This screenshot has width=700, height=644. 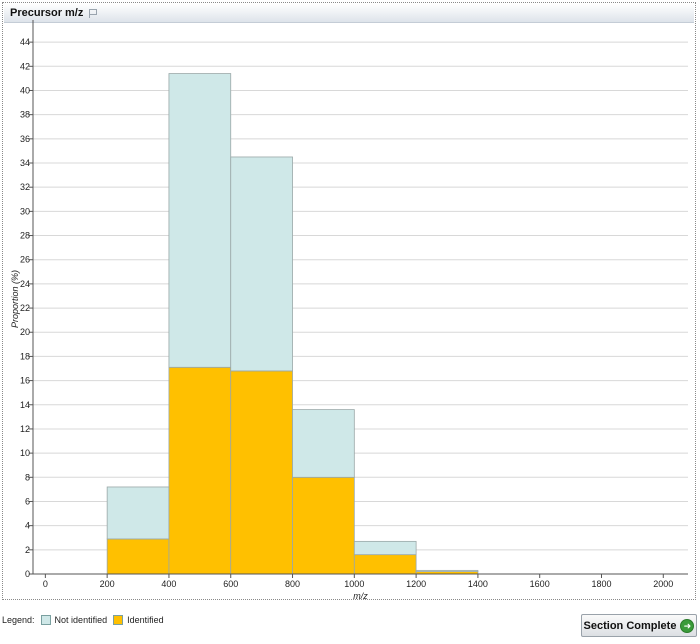 What do you see at coordinates (354, 584) in the screenshot?
I see `x-tick-label: 1000` at bounding box center [354, 584].